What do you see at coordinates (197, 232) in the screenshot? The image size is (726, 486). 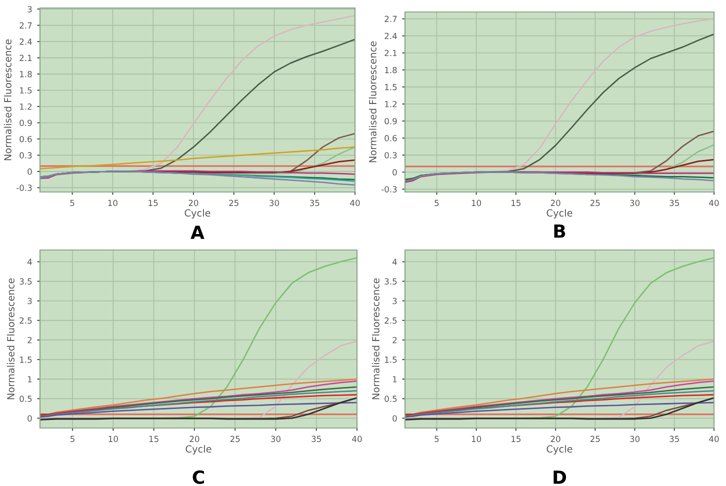 I see `text: A` at bounding box center [197, 232].